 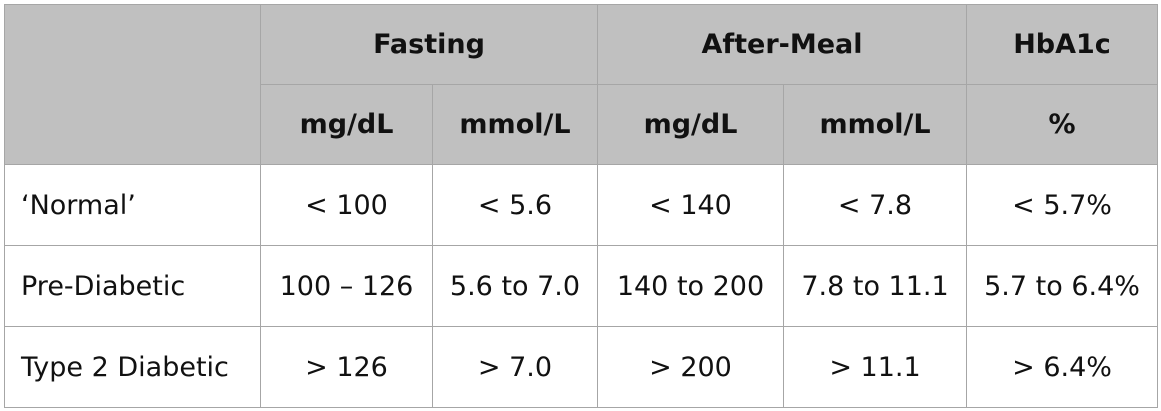 I want to click on row-label: Type 2 Diabetic, so click(x=132, y=367).